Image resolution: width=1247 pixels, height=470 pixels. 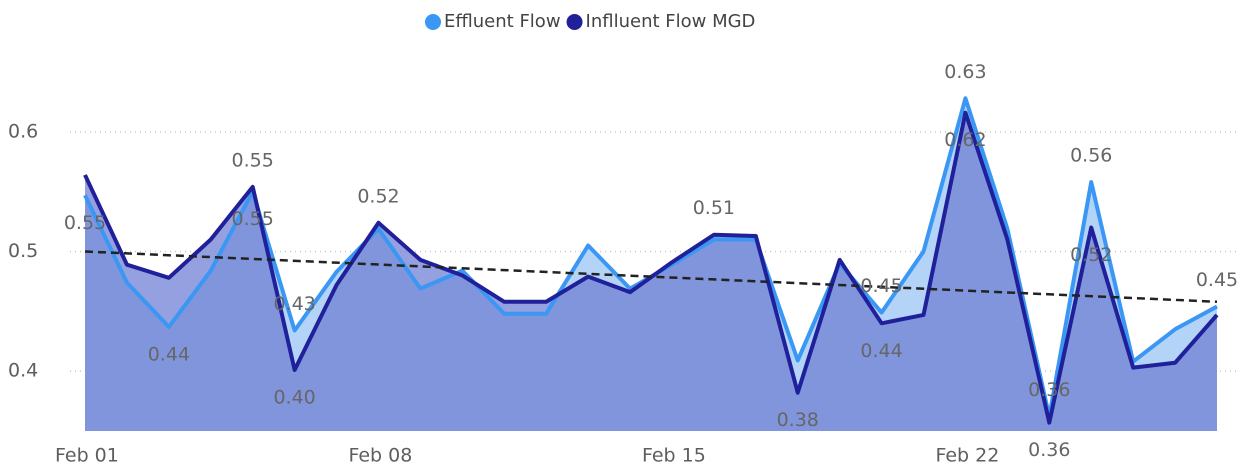 I want to click on trend-line, so click(x=651, y=277).